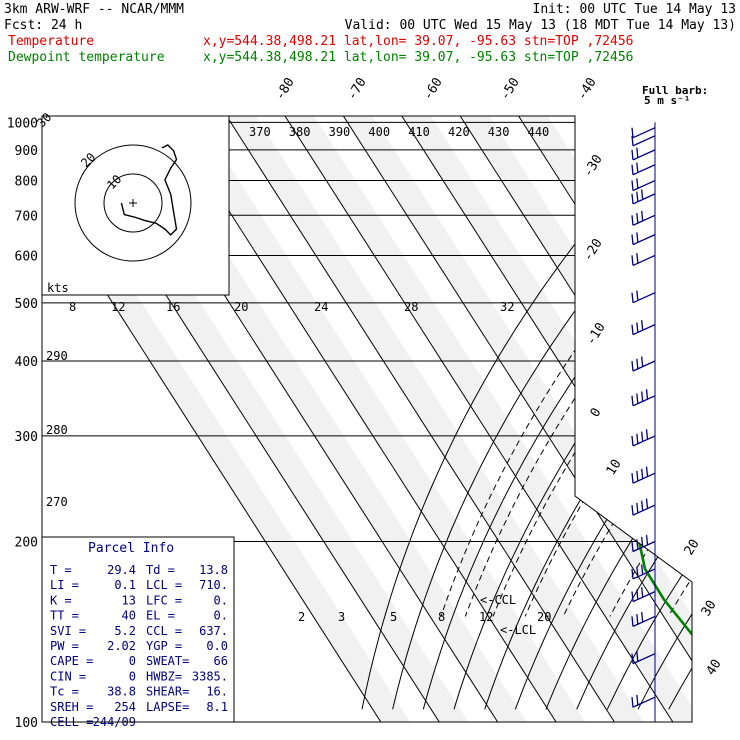 The image size is (740, 740). I want to click on forecast-hour: Fcst: 24 h, so click(43, 25).